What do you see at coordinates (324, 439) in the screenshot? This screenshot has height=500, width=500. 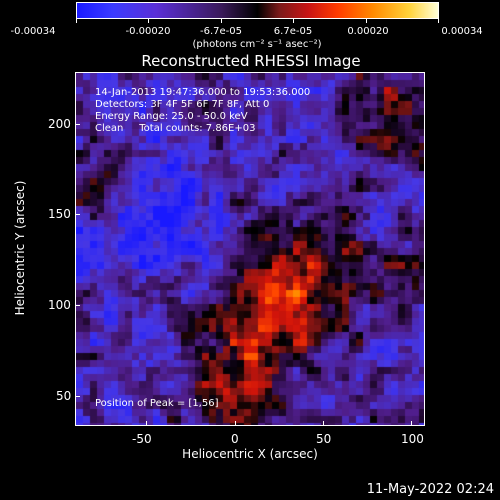 I see `x-tick-label: 50` at bounding box center [324, 439].